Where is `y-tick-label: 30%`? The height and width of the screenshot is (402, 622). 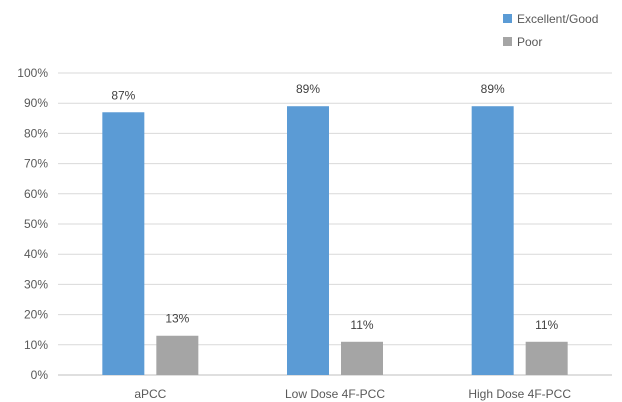 y-tick-label: 30% is located at coordinates (36, 284).